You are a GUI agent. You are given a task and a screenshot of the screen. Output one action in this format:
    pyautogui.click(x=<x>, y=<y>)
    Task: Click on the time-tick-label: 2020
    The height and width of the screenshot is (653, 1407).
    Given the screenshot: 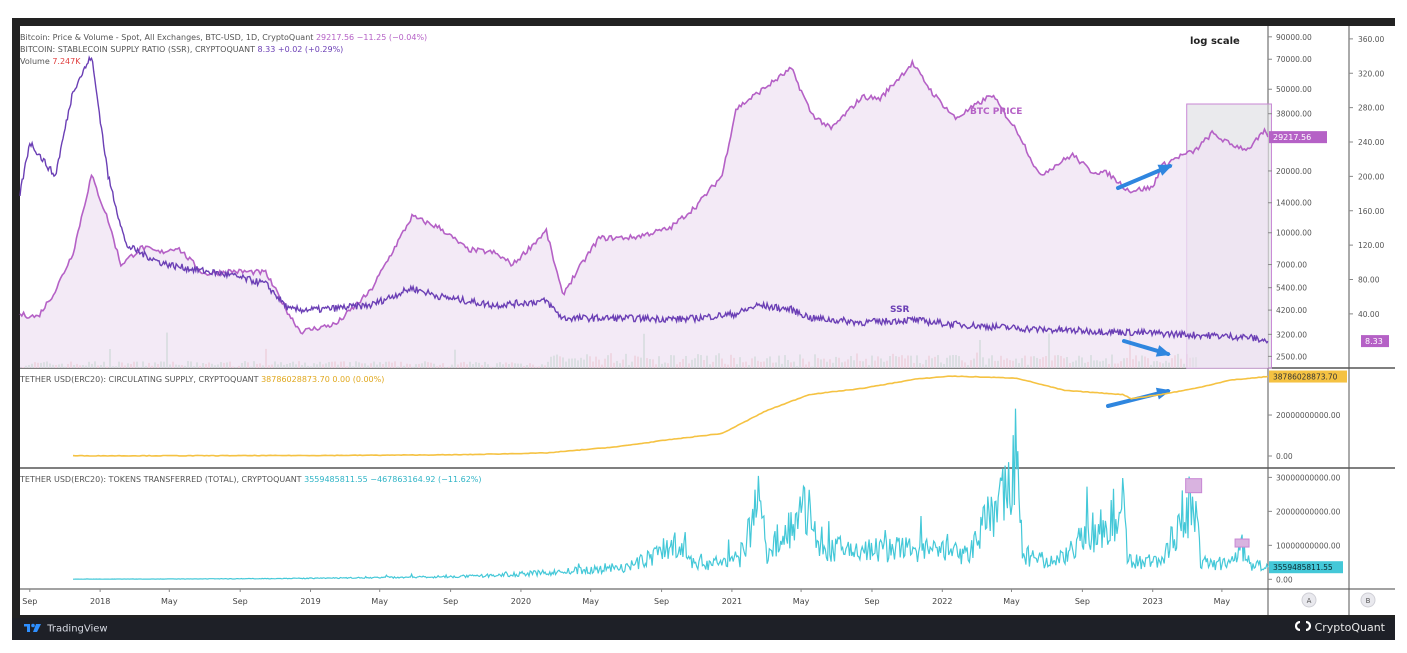 What is the action you would take?
    pyautogui.click(x=521, y=601)
    